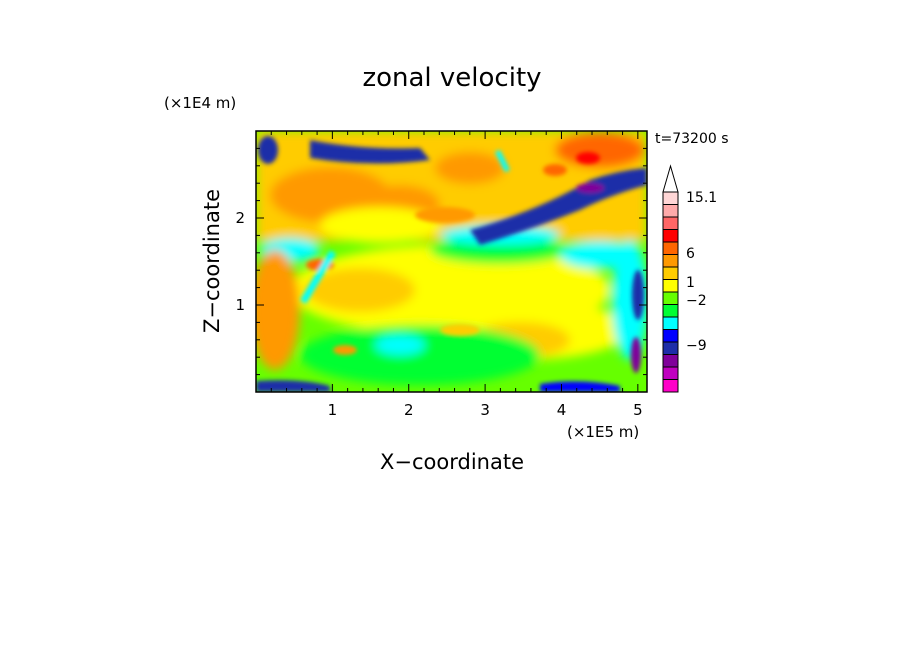 This screenshot has width=904, height=654. Describe the element at coordinates (696, 301) in the screenshot. I see `colorbar-label-minus-2: −2` at that location.